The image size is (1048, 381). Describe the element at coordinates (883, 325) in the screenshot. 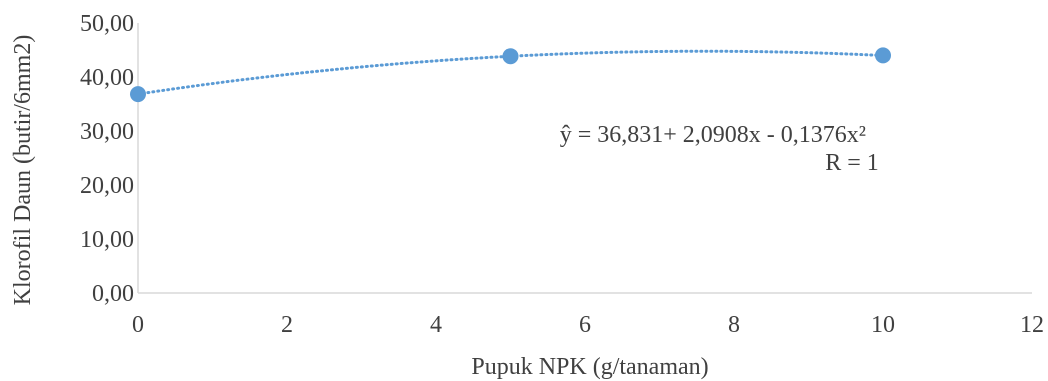

I see `x-tick-label: 10` at that location.